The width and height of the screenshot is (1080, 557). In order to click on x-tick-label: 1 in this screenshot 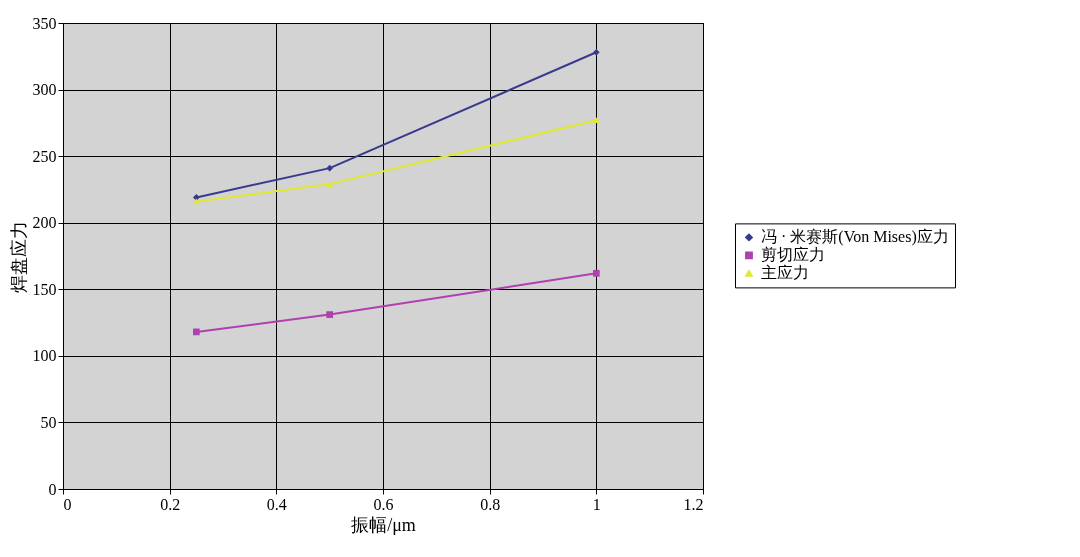, I will do `click(596, 504)`.